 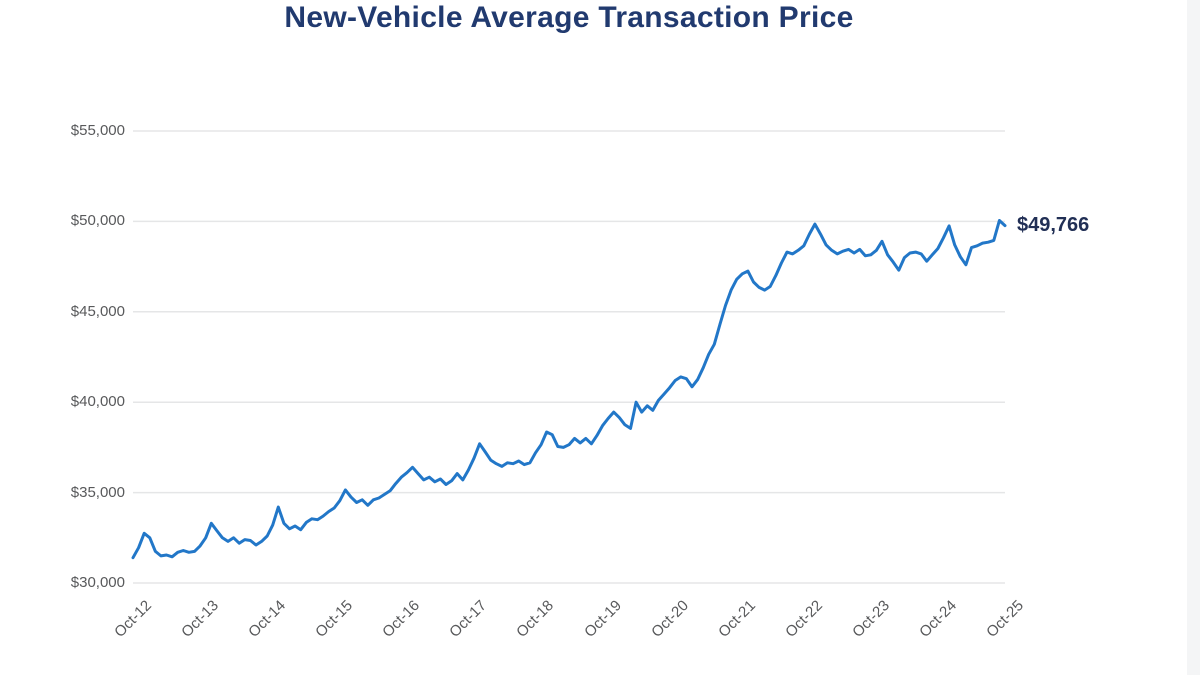 I want to click on y-axis-label: $45,000, so click(x=97, y=311).